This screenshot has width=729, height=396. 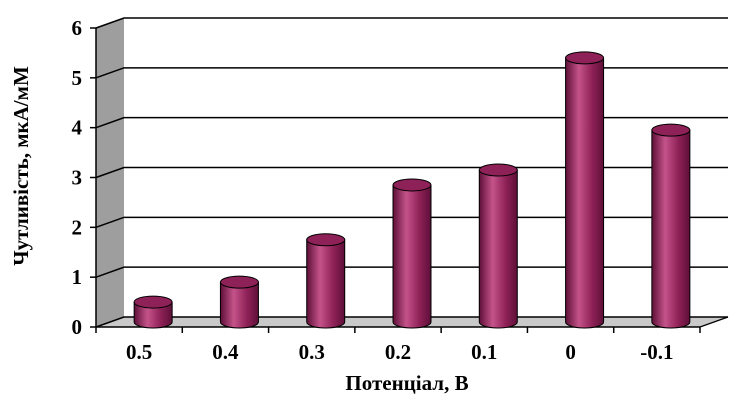 I want to click on y-tick-label: 0, so click(x=77, y=327).